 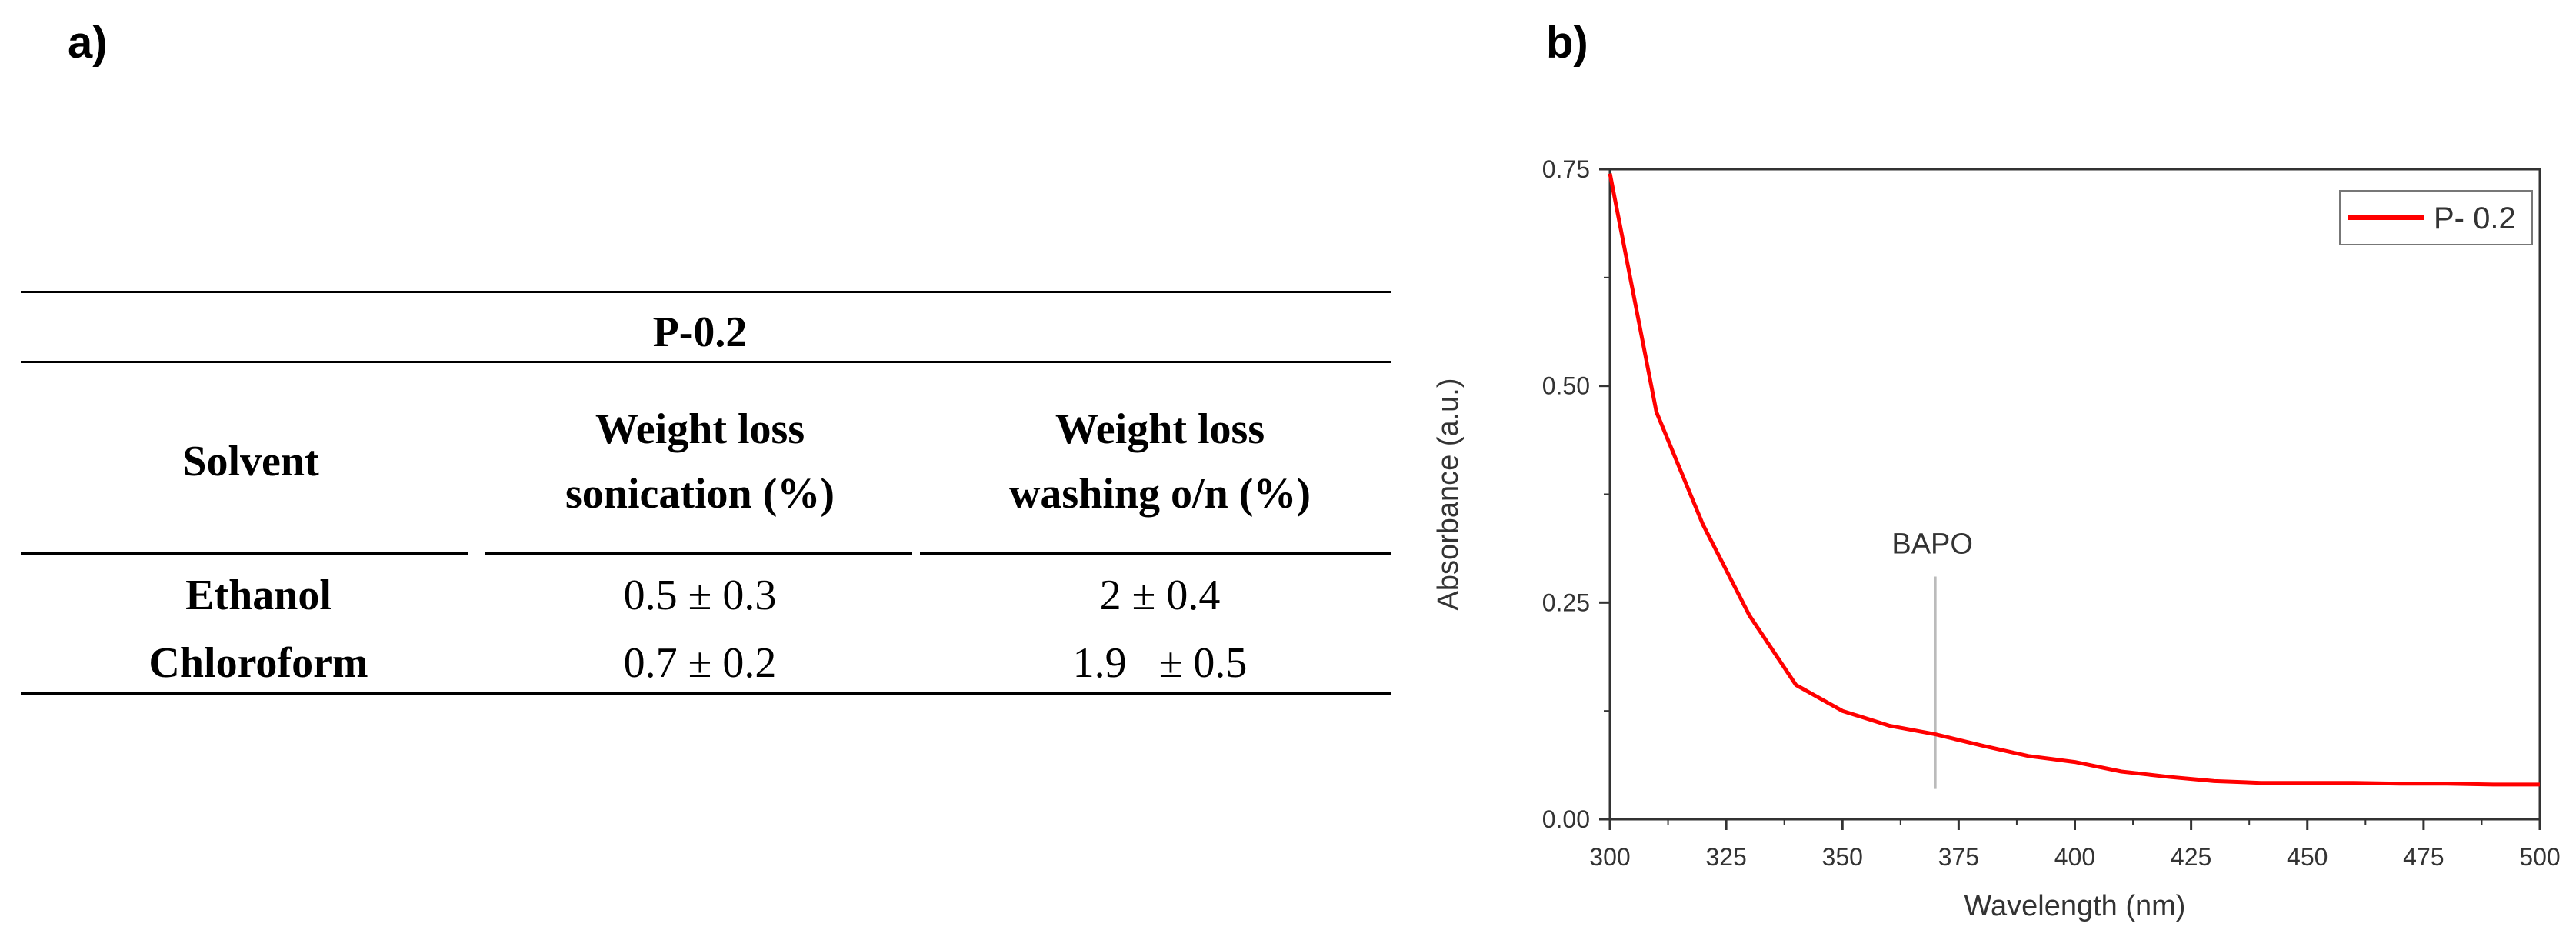 What do you see at coordinates (1566, 386) in the screenshot?
I see `y-tick-label: 0.50` at bounding box center [1566, 386].